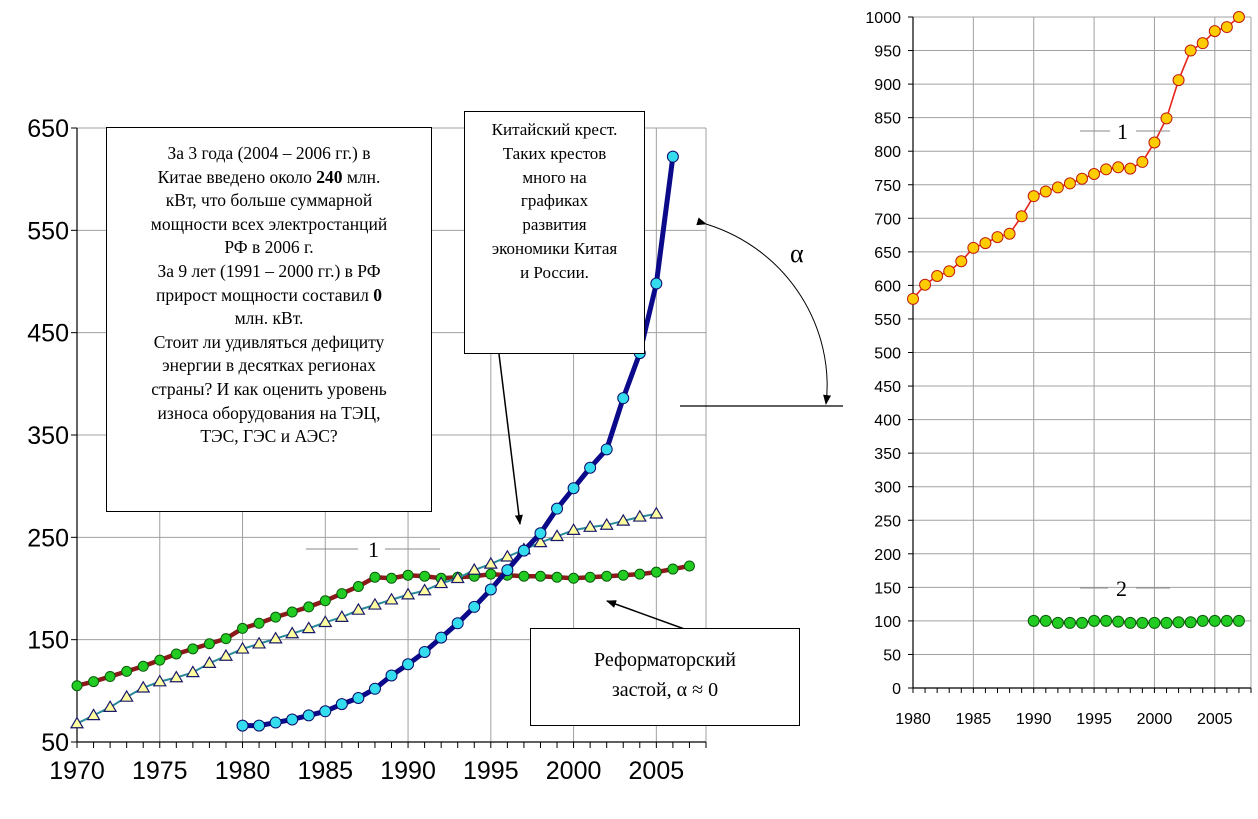  Describe the element at coordinates (887, 85) in the screenshot. I see `right-y-tick-label: 900` at that location.